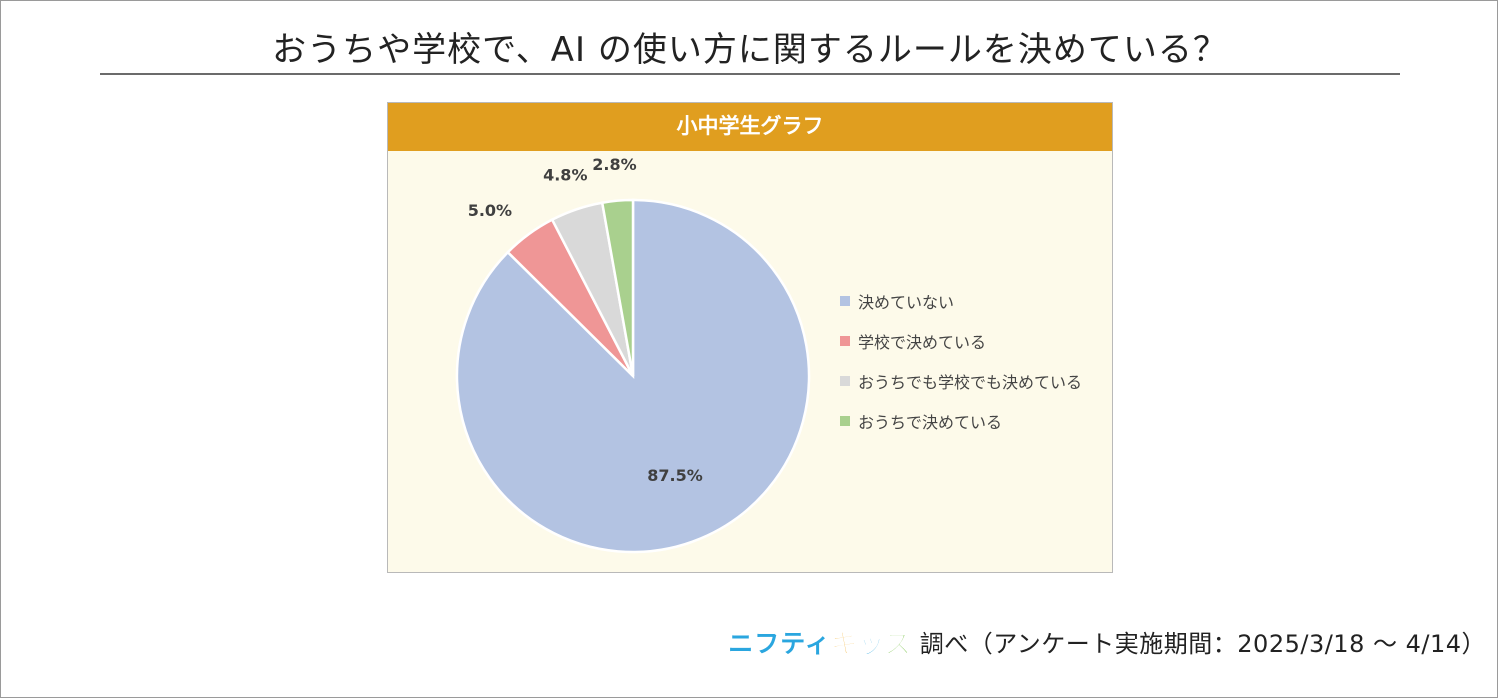 The width and height of the screenshot is (1500, 700). I want to click on legend-label: 決めていない, so click(906, 302).